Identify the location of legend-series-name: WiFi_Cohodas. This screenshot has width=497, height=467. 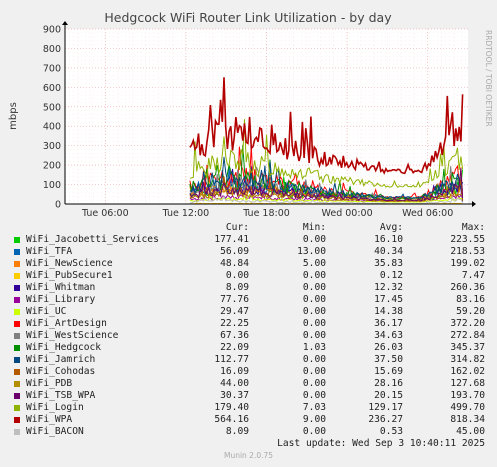
(61, 371).